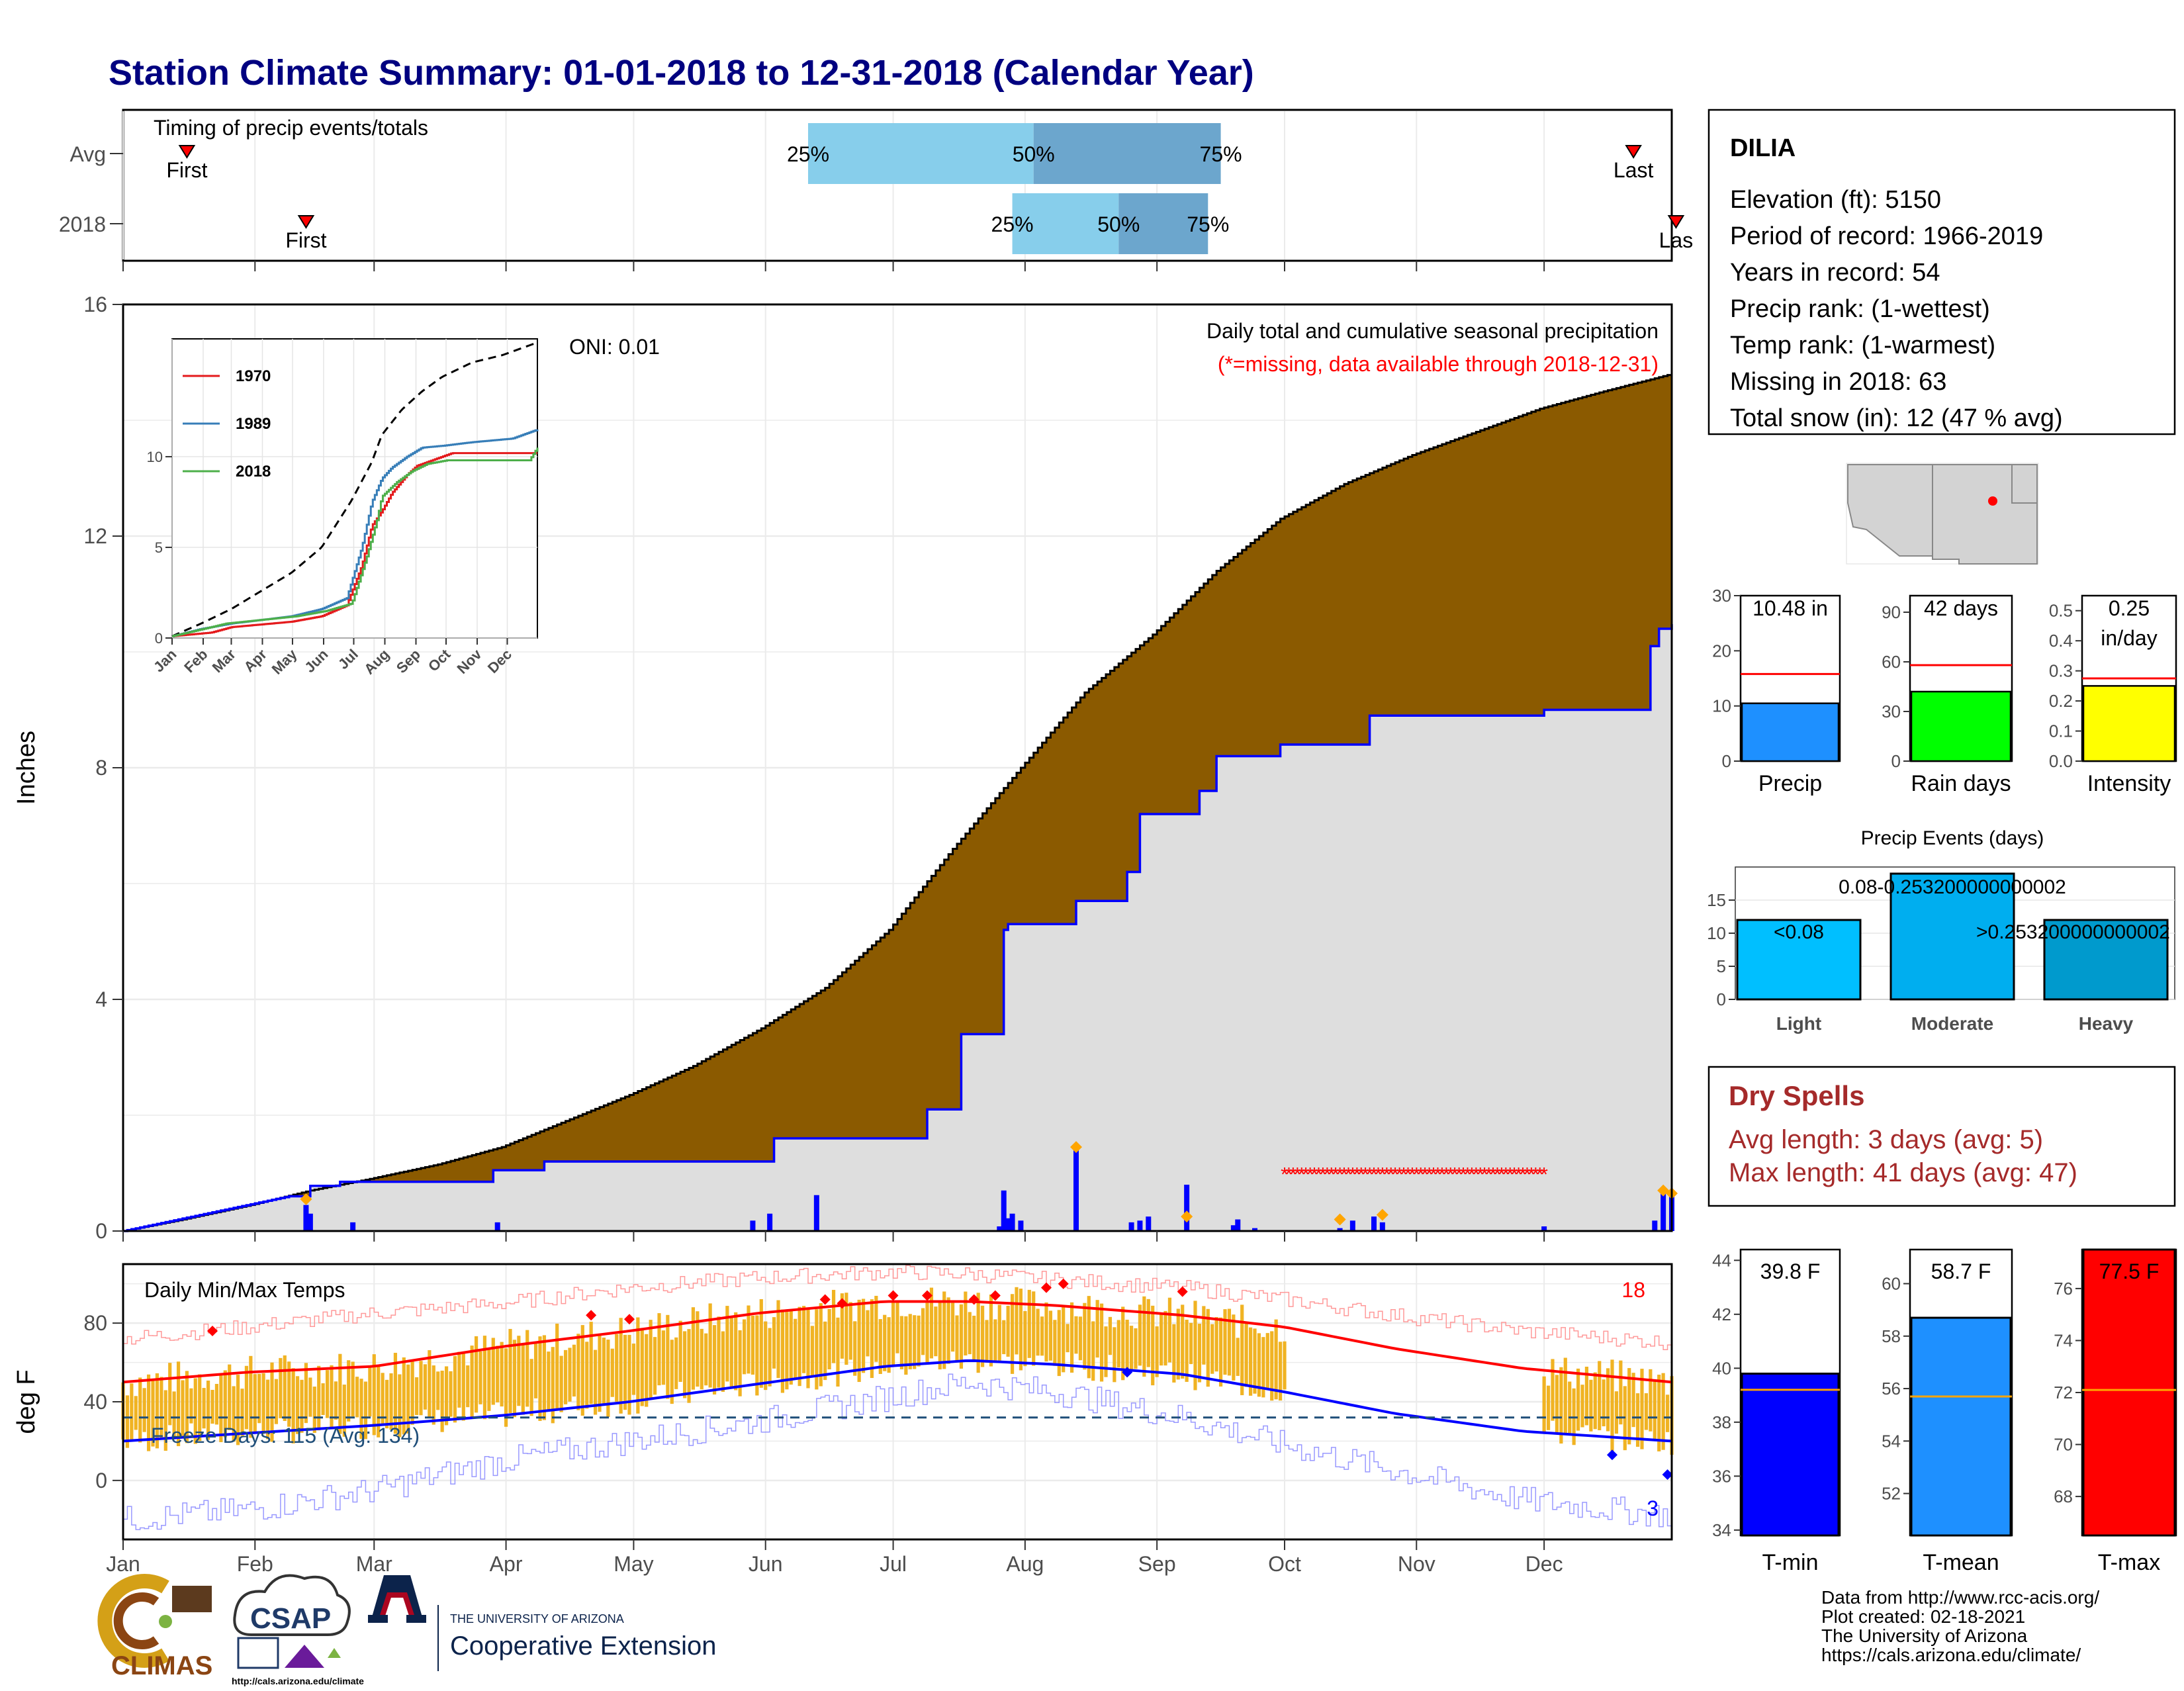 This screenshot has height=1691, width=2184. I want to click on temp-chart-label: T-mean, so click(1961, 1563).